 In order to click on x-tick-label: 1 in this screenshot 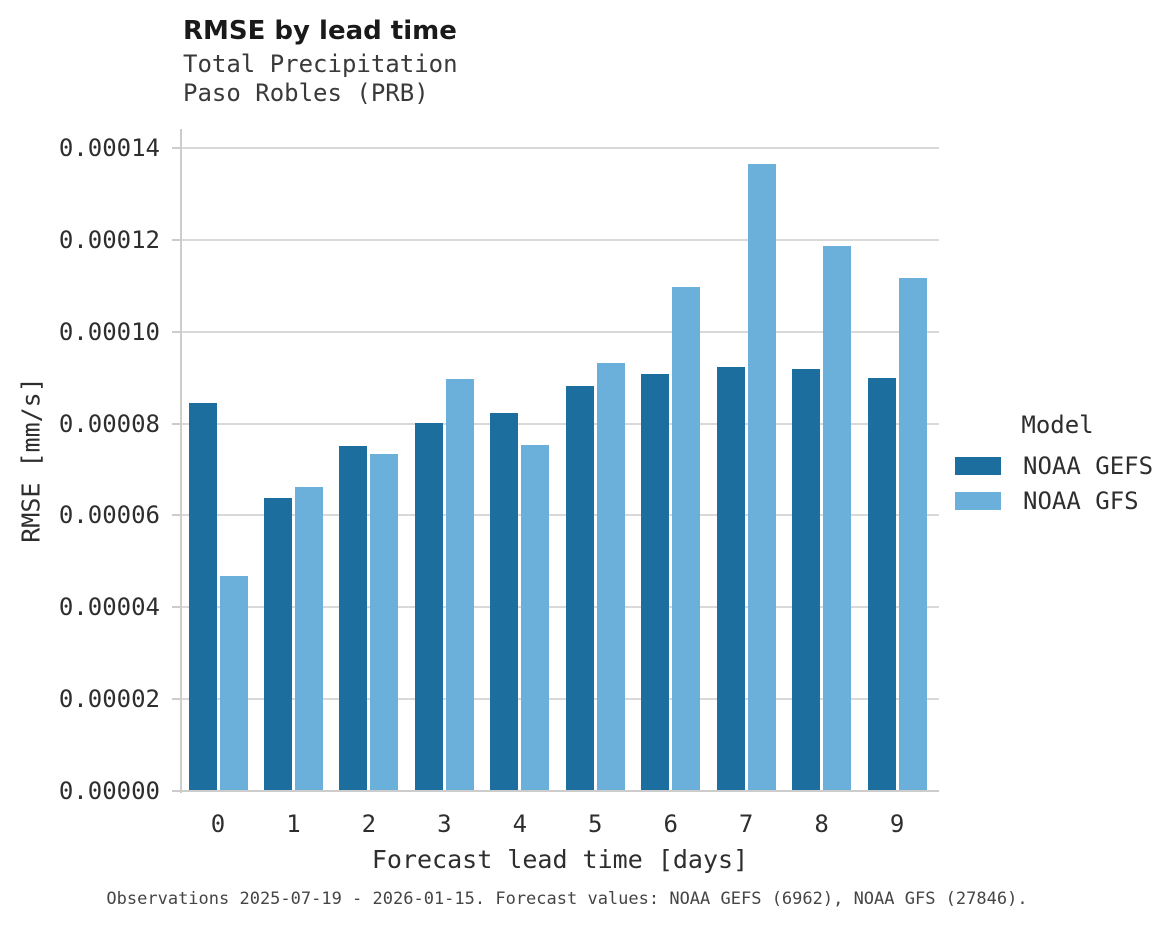, I will do `click(293, 824)`.